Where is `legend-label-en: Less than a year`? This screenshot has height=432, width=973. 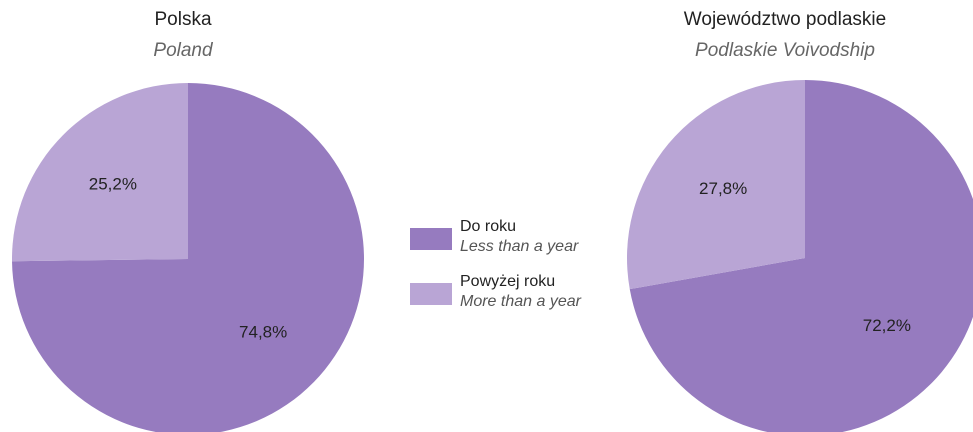 legend-label-en: Less than a year is located at coordinates (519, 246).